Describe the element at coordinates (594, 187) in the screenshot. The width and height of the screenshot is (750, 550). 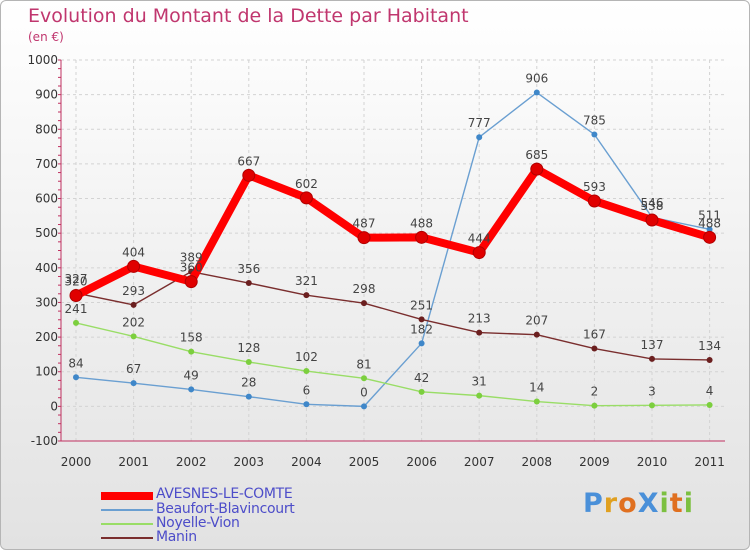
I see `data-label-0: 593` at that location.